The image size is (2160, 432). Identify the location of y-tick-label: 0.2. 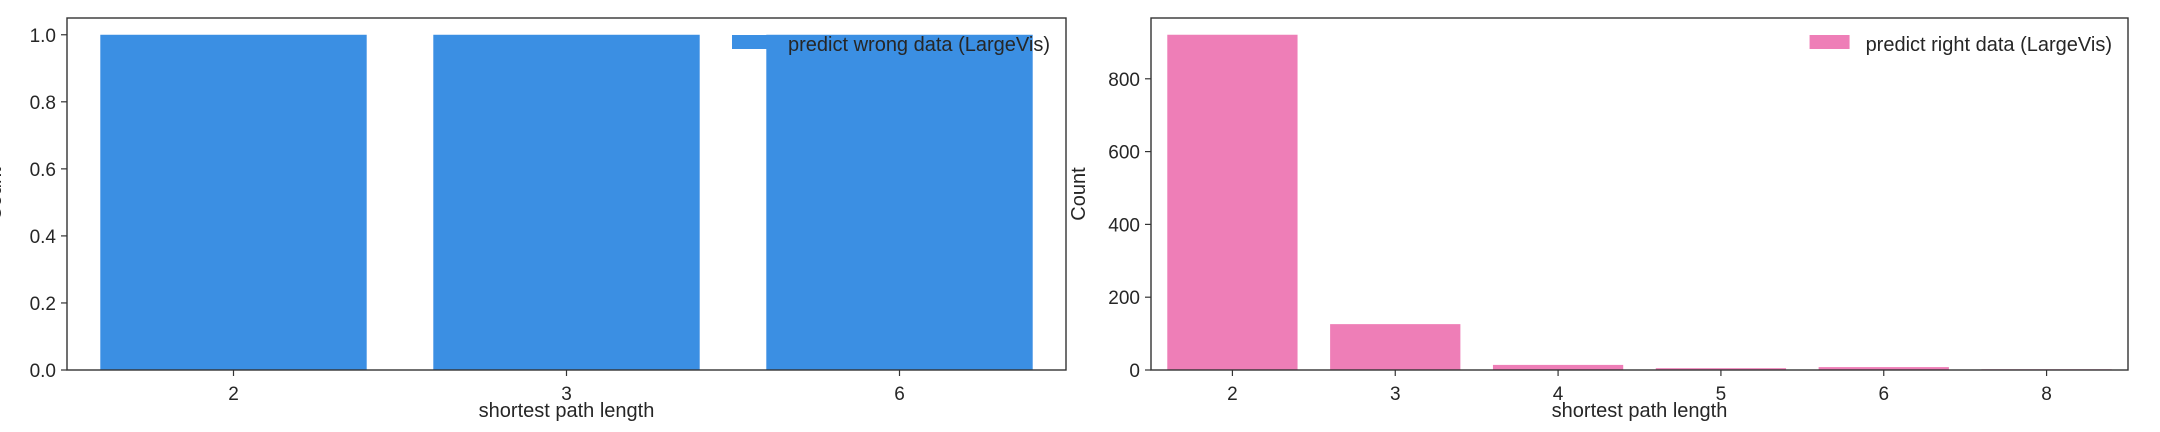
(43, 304).